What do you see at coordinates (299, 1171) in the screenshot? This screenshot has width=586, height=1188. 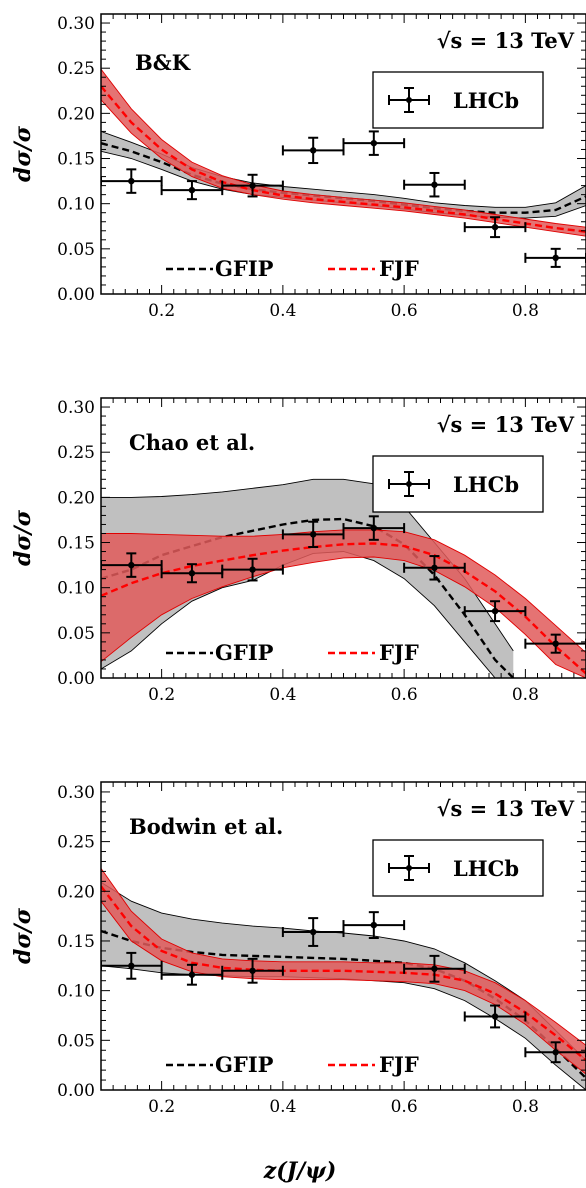 I see `x-axis-label: z(J/ψ)` at bounding box center [299, 1171].